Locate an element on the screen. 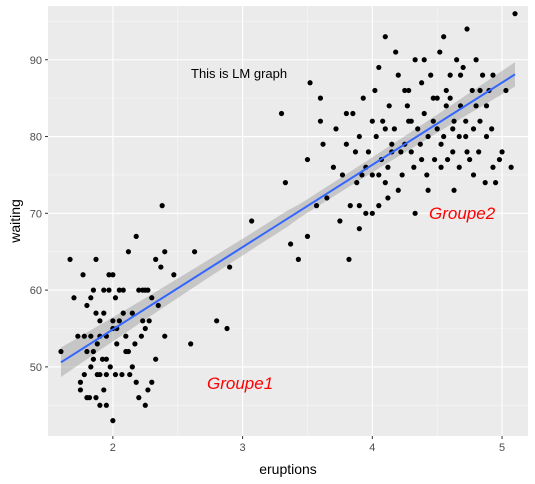 The image size is (535, 484). x-tick-label: 2 is located at coordinates (113, 448).